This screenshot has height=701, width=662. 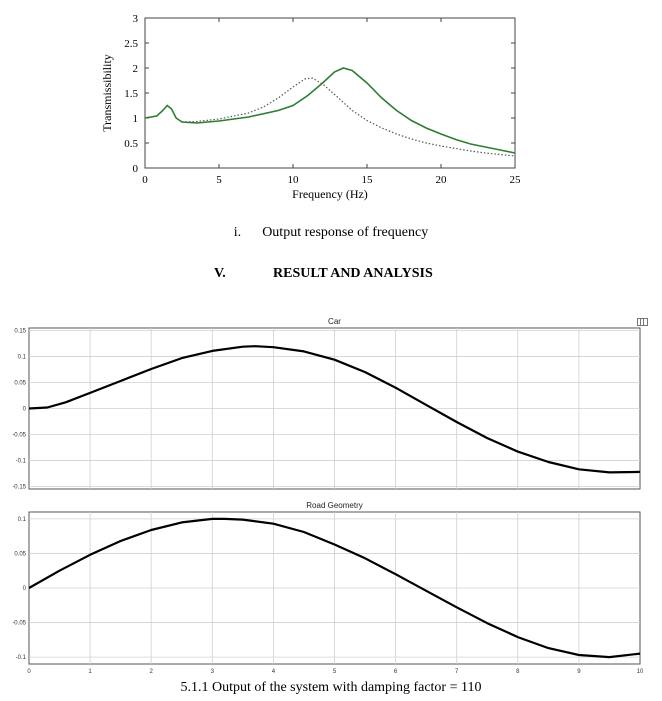 I want to click on series-solid-line, so click(x=330, y=110).